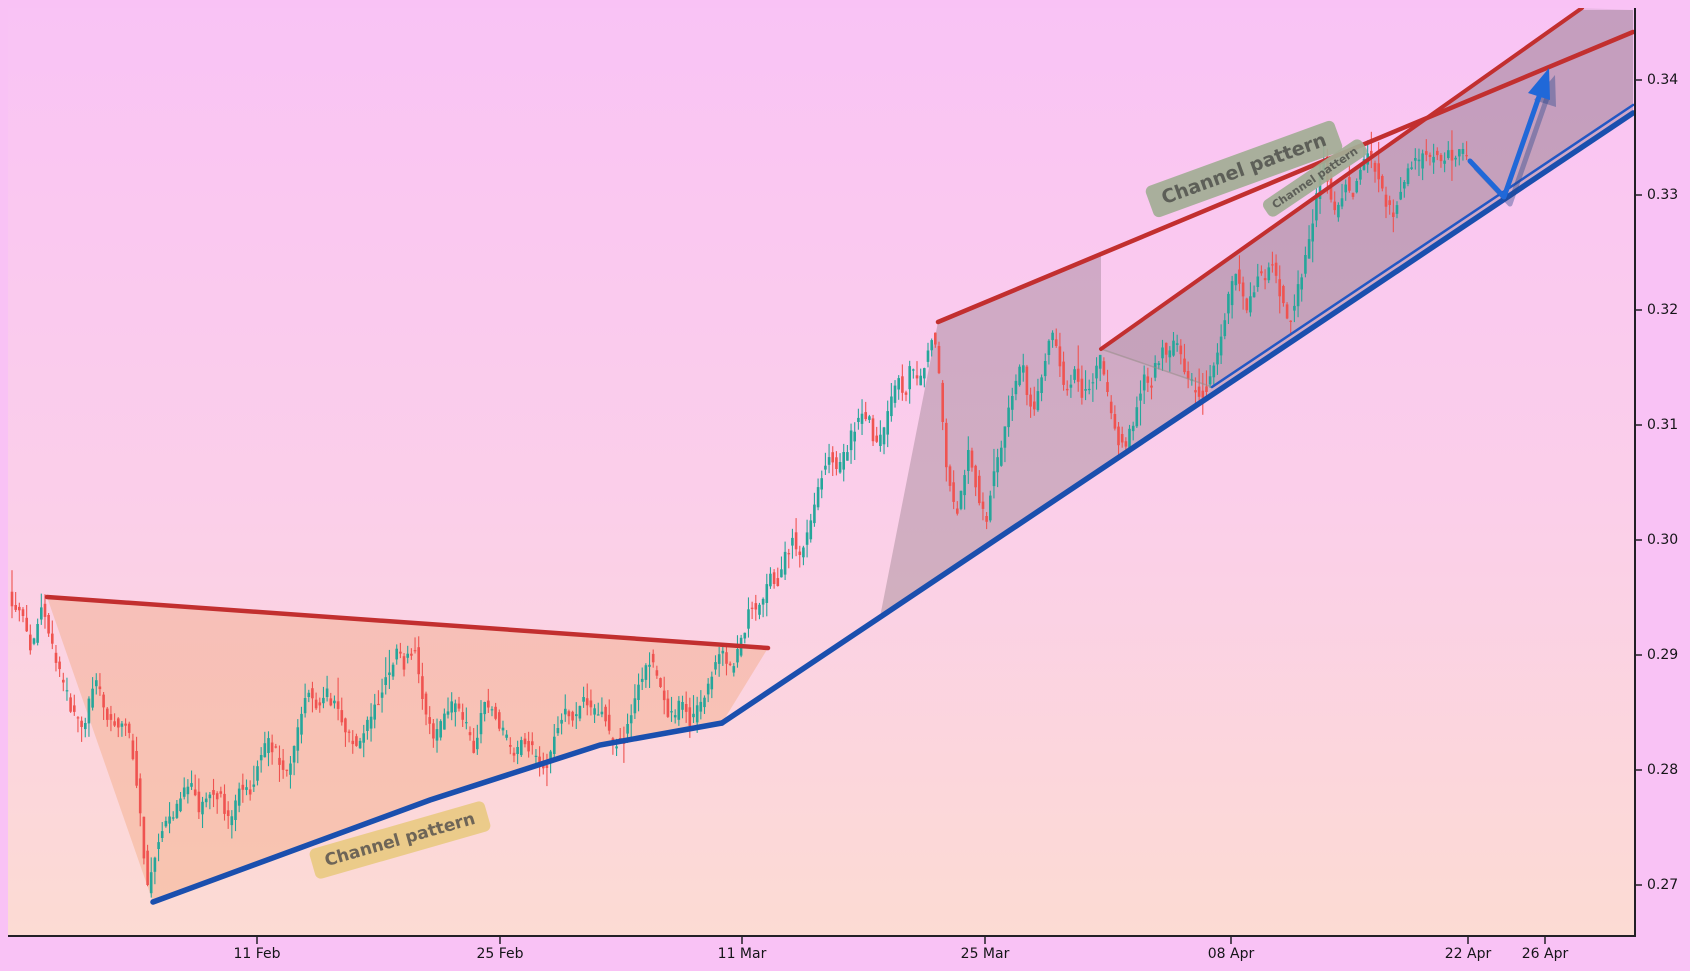  What do you see at coordinates (1508, 134) in the screenshot?
I see `forecast-arrow` at bounding box center [1508, 134].